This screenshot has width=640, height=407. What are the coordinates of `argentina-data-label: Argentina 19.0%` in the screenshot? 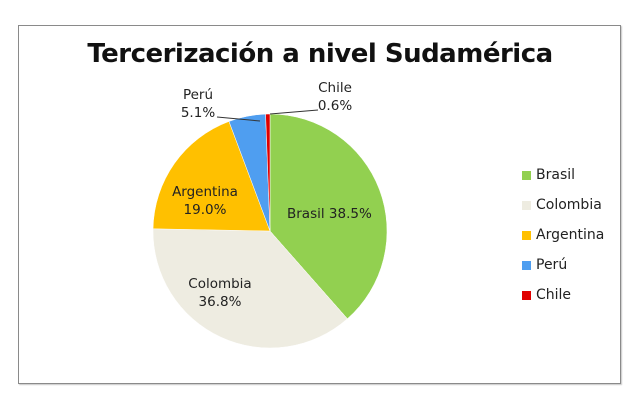 It's located at (205, 201).